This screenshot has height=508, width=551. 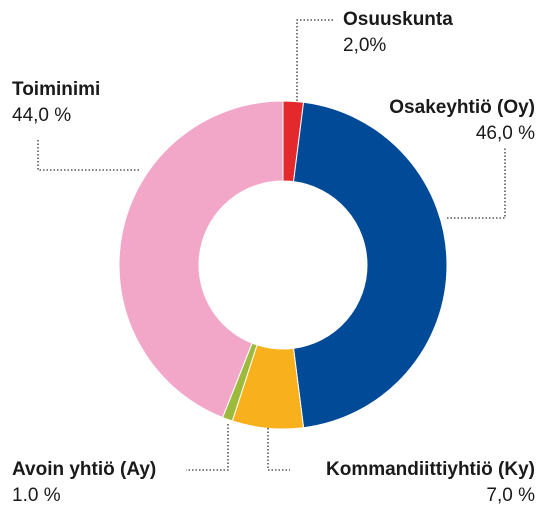 What do you see at coordinates (84, 469) in the screenshot?
I see `category-label: Avoin yhtiö (Ay)` at bounding box center [84, 469].